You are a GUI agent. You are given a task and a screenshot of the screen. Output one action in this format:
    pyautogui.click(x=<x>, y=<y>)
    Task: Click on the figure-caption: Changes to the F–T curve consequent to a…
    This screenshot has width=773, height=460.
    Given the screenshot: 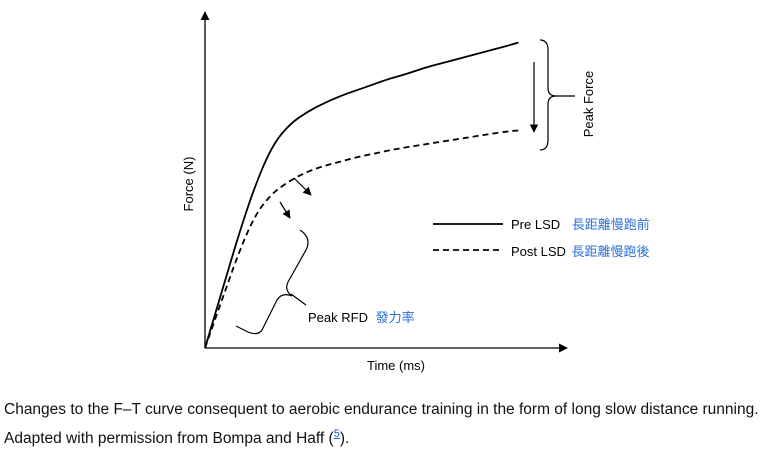 What is the action you would take?
    pyautogui.click(x=386, y=424)
    